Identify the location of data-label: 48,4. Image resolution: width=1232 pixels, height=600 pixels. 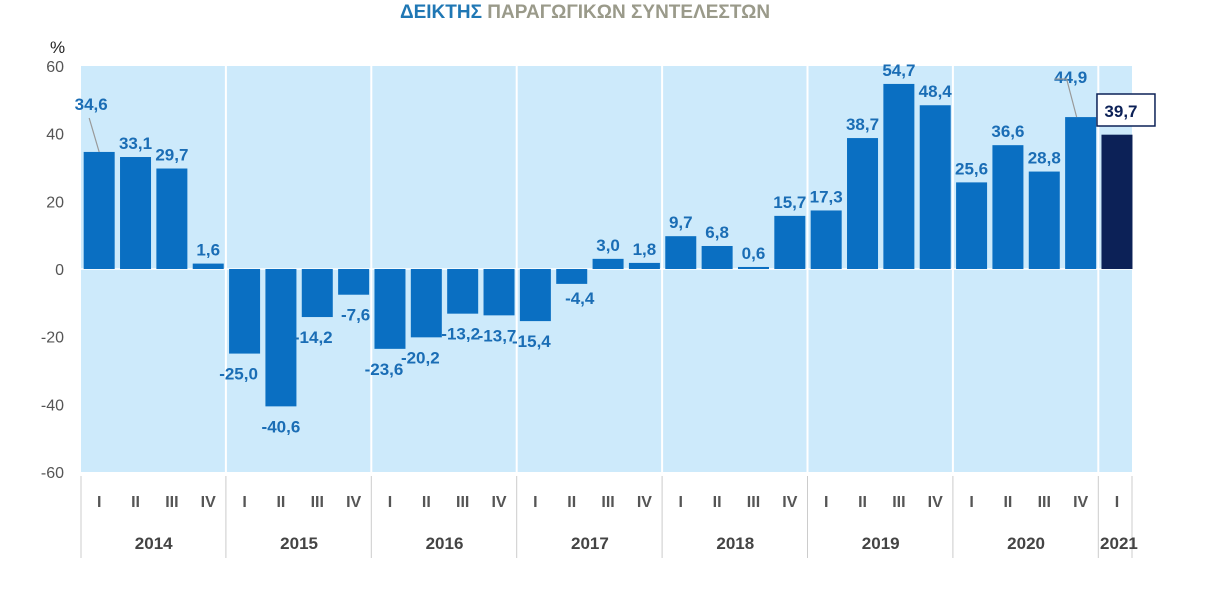
(936, 91).